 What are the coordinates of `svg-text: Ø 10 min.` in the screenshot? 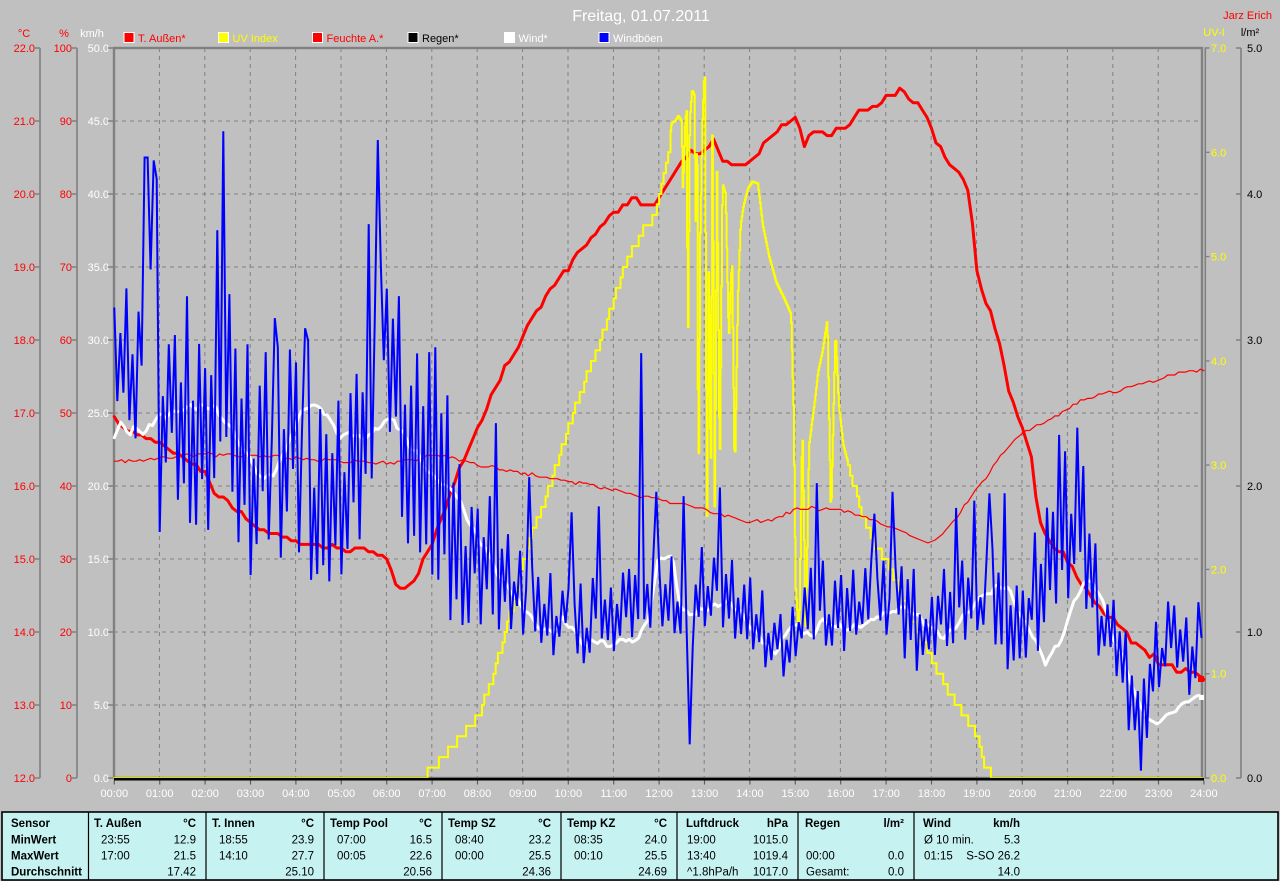 It's located at (949, 841).